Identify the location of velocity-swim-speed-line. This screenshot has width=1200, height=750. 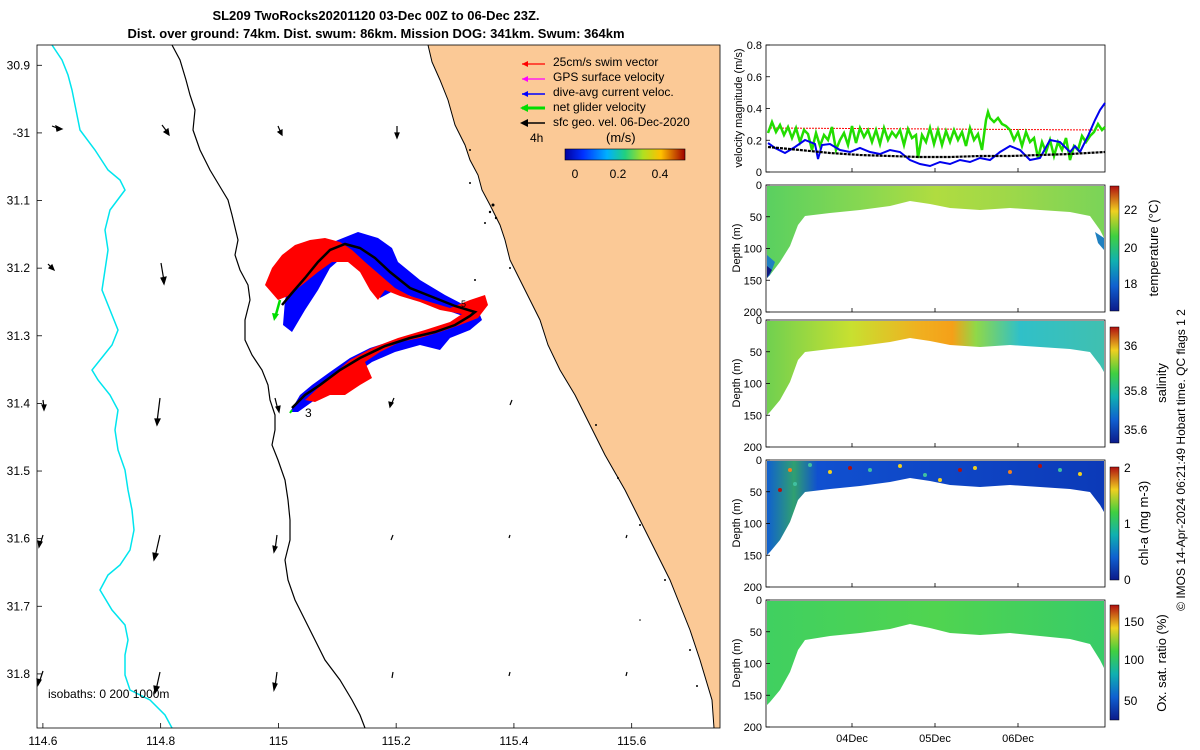
(935, 129).